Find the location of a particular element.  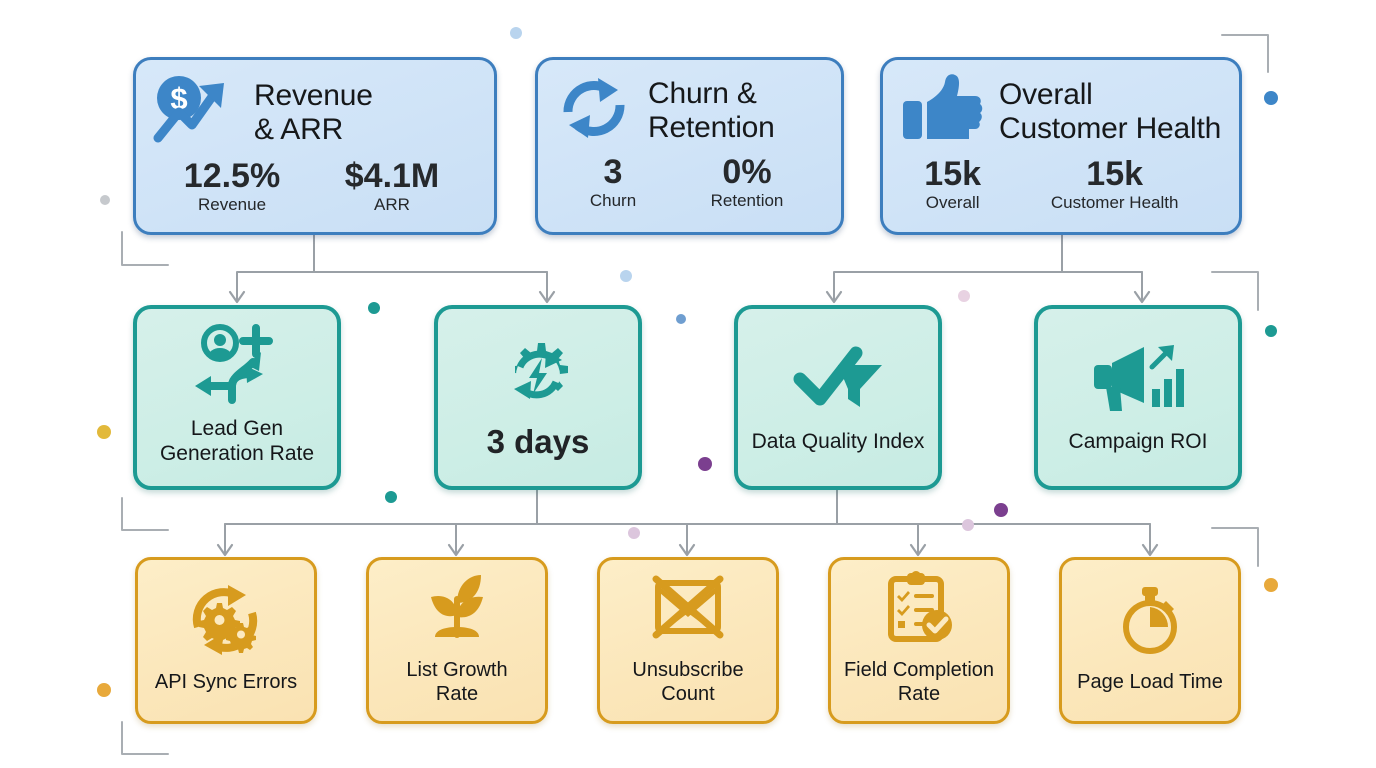

metric-card-campaign-roi: Campaign ROI is located at coordinates (1138, 397).